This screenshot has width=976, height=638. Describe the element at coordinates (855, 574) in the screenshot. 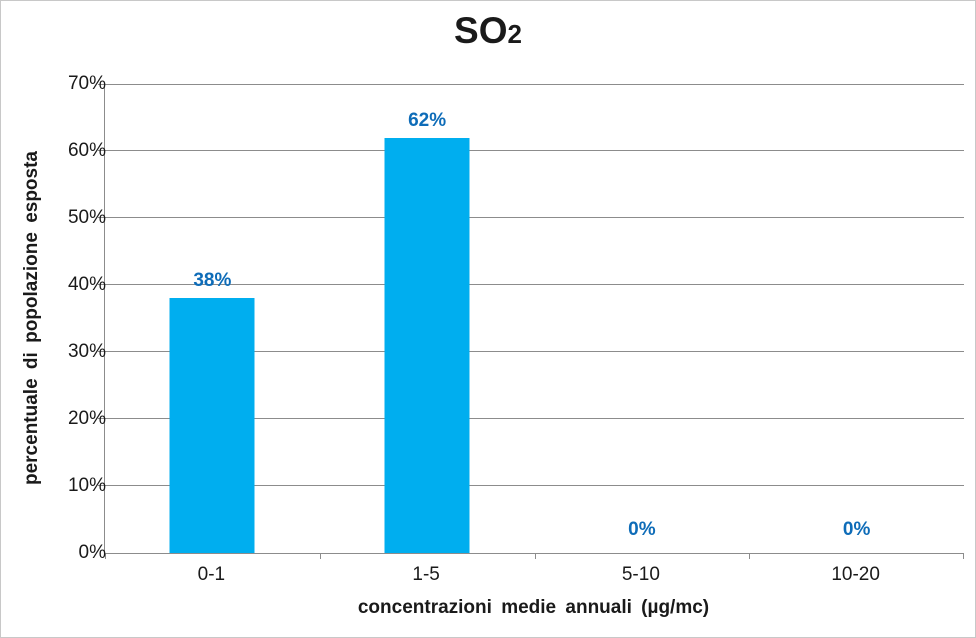

I see `x-tick-label: 10-20` at that location.